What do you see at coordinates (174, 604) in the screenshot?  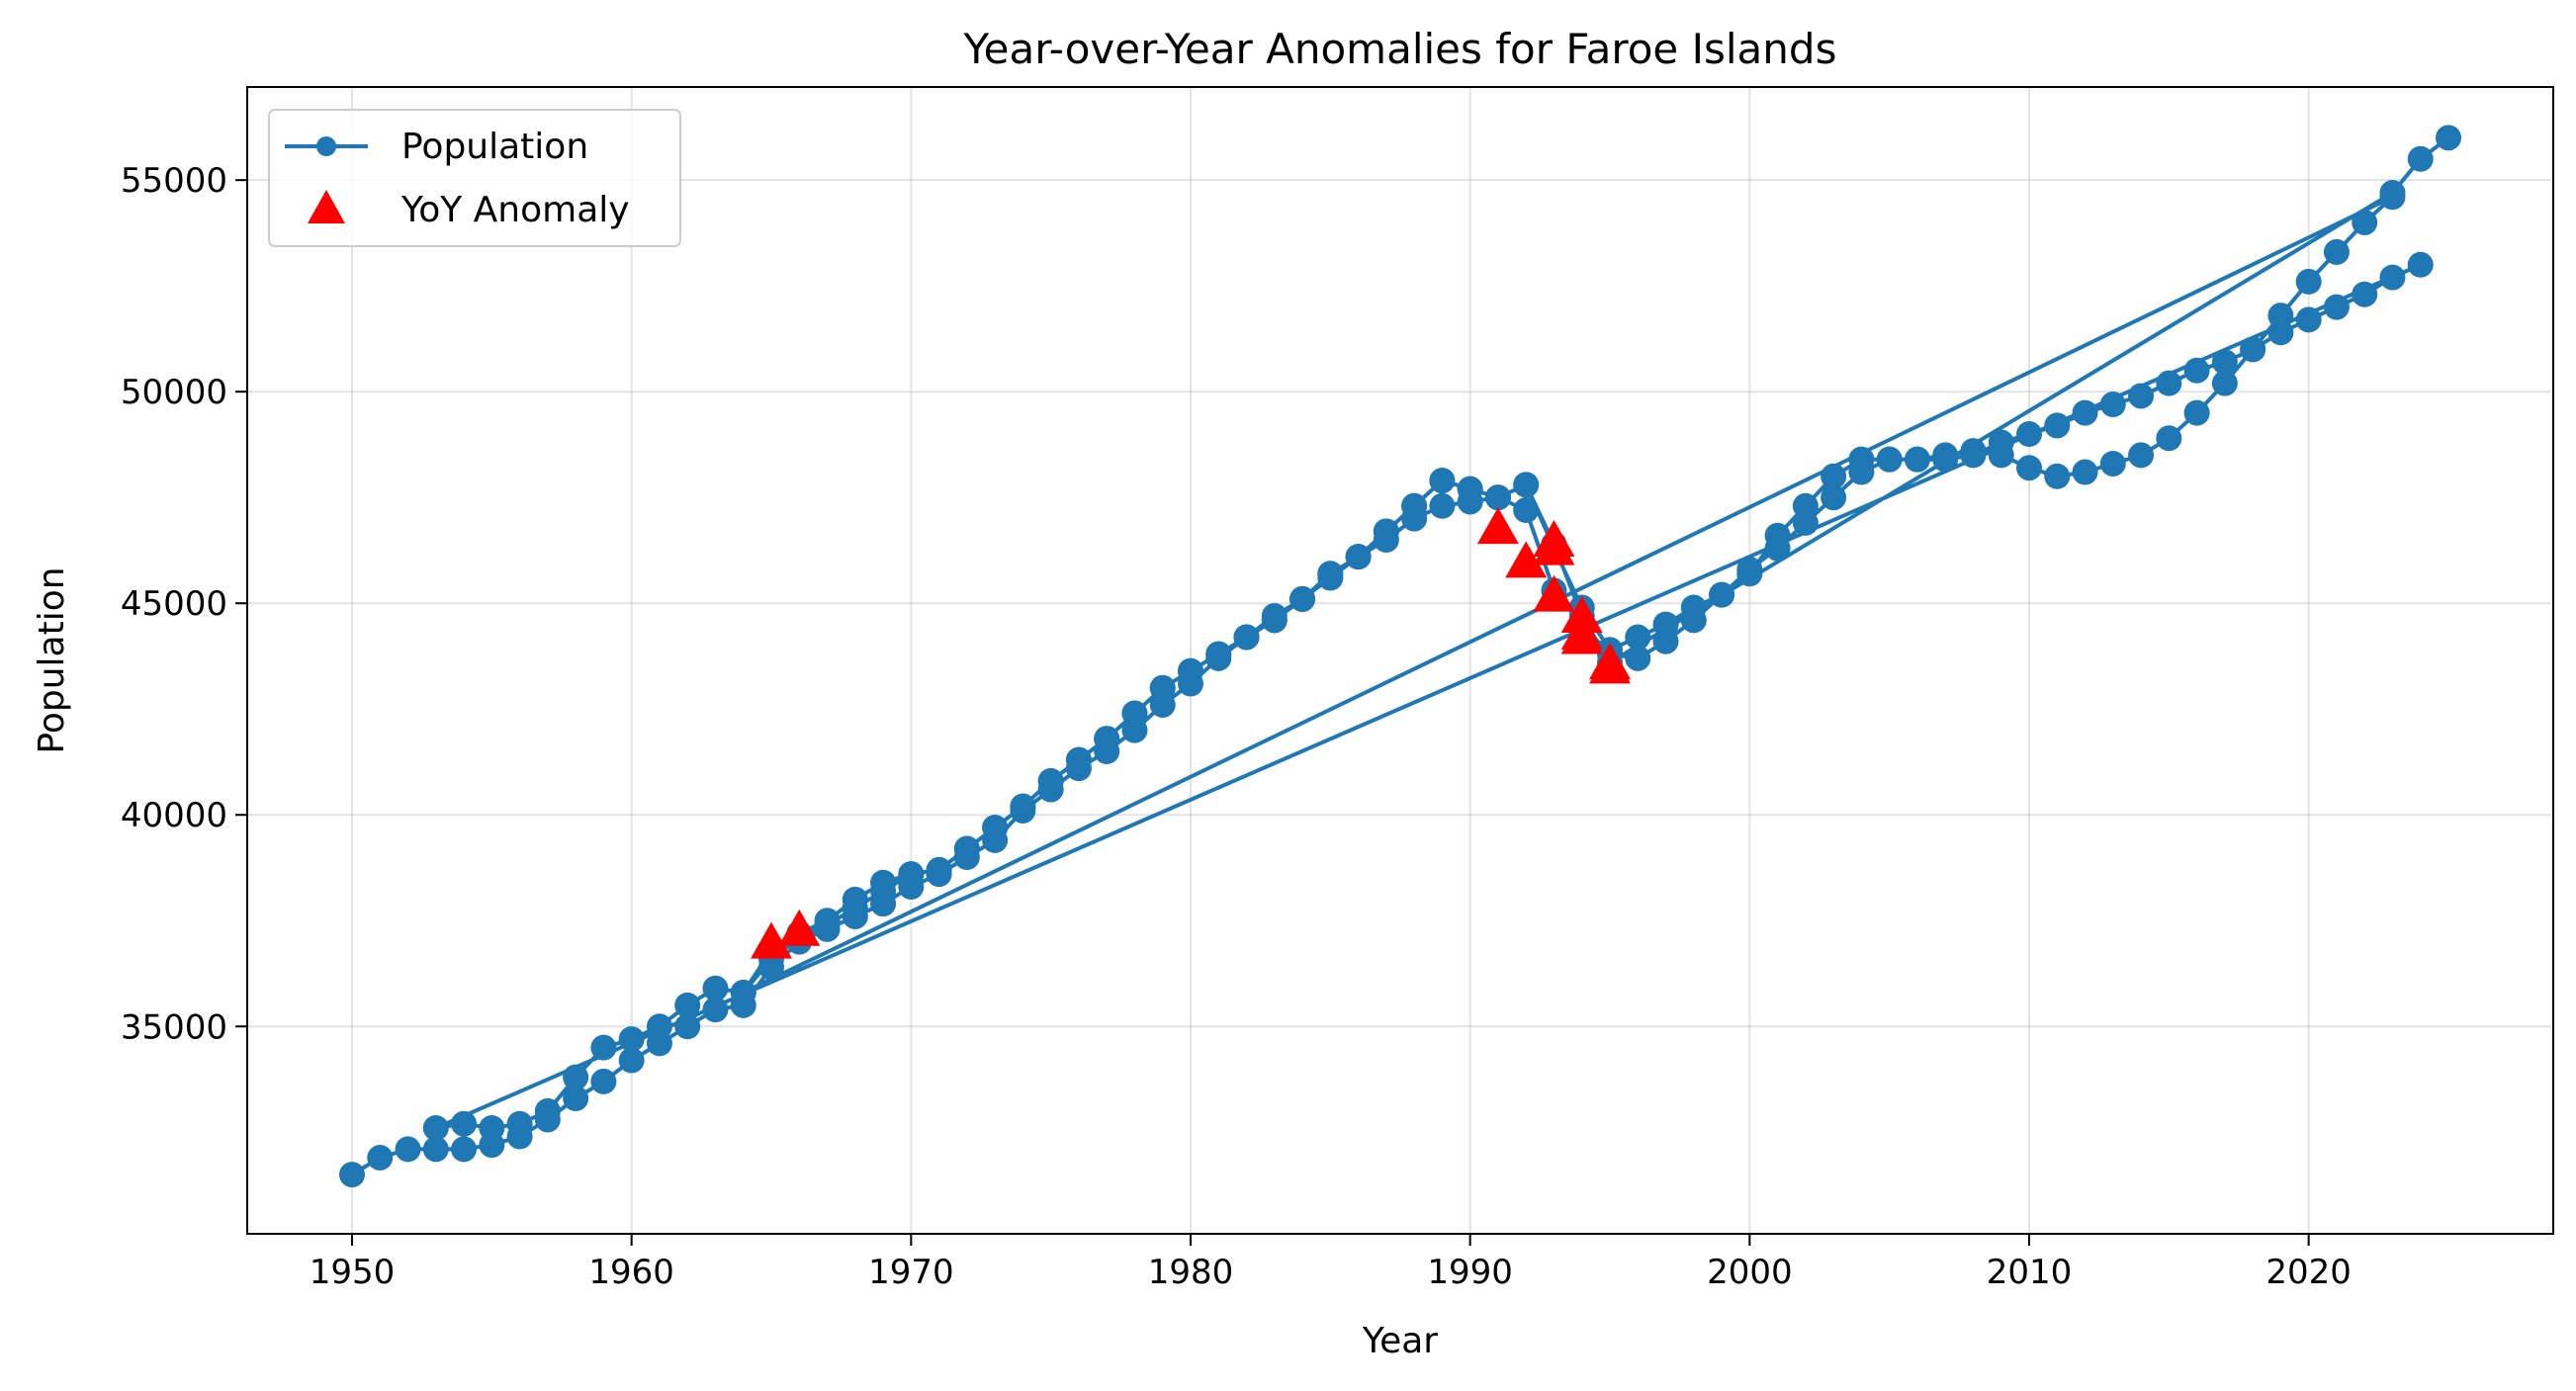 I see `y-tick-label: 45000` at bounding box center [174, 604].